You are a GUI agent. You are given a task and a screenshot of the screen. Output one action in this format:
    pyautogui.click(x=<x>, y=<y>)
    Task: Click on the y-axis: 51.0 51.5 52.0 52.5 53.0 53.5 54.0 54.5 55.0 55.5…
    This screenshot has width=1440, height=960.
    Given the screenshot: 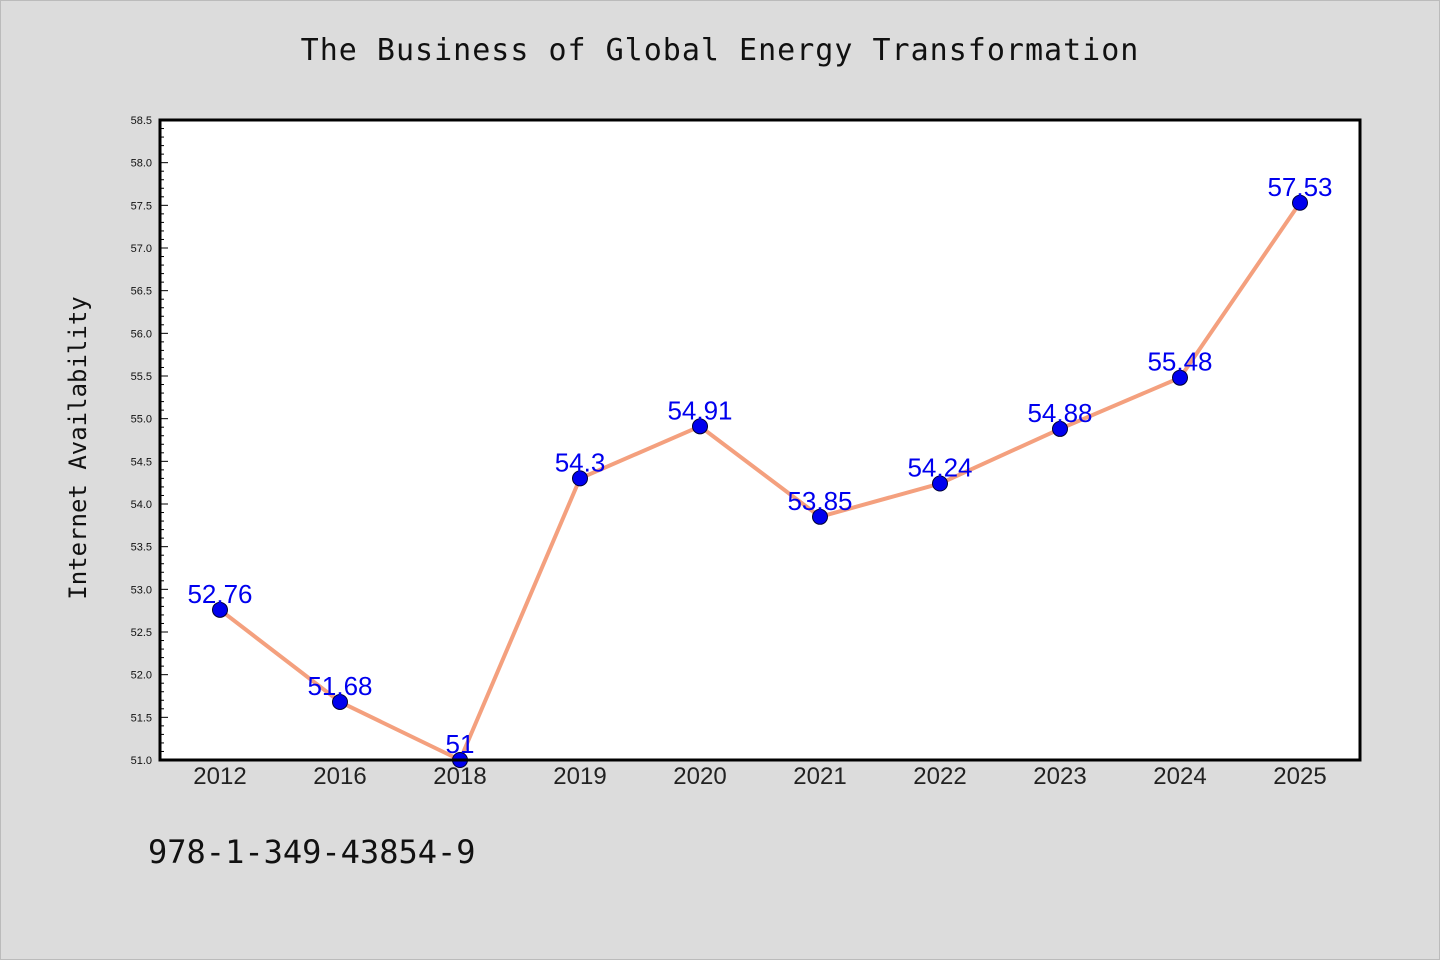 What is the action you would take?
    pyautogui.click(x=149, y=441)
    